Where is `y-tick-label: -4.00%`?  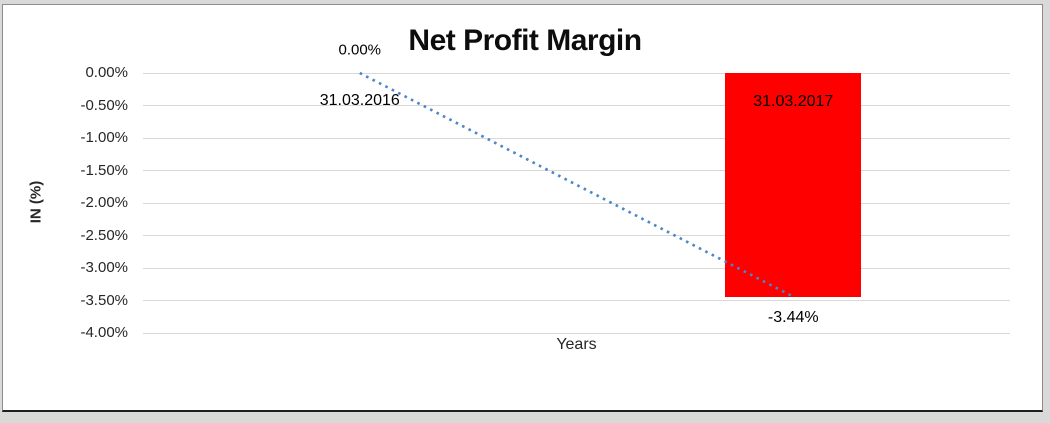
y-tick-label: -4.00% is located at coordinates (104, 332).